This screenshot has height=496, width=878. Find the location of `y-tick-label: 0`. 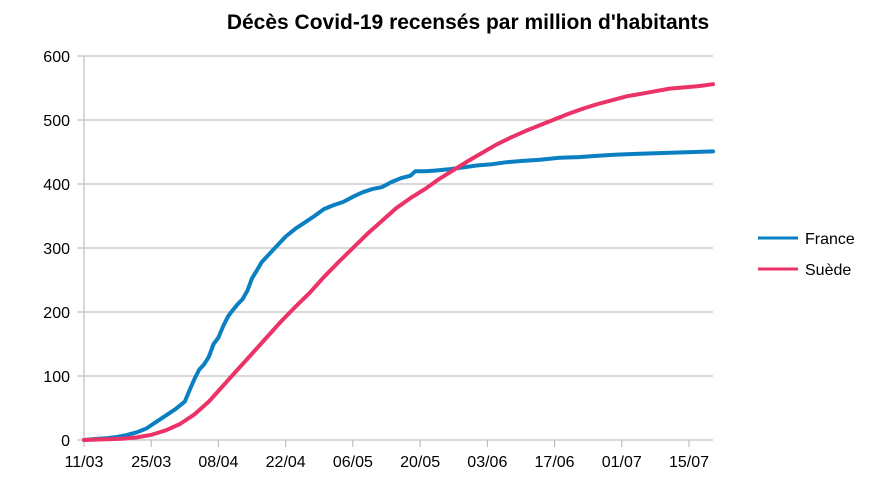

y-tick-label: 0 is located at coordinates (65, 441).